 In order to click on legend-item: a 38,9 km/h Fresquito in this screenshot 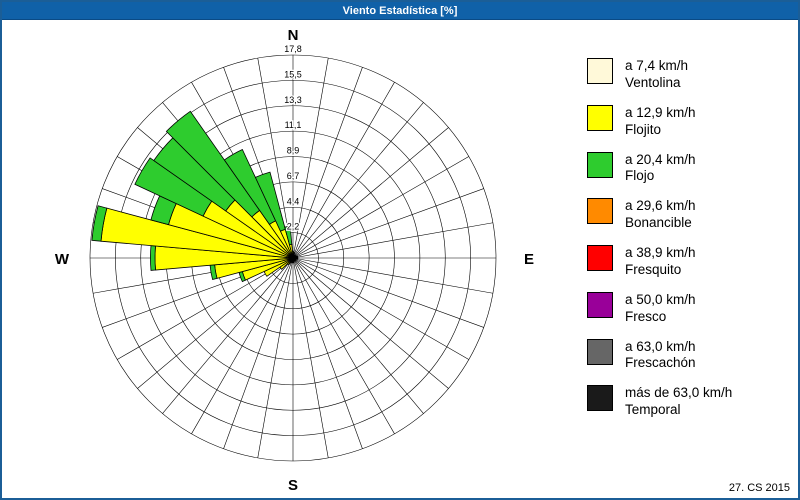, I will do `click(689, 262)`.